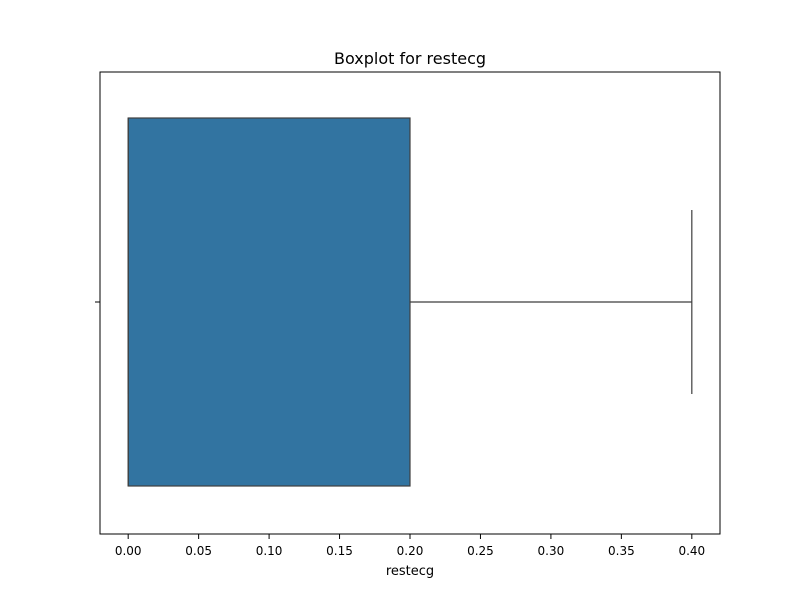  What do you see at coordinates (551, 551) in the screenshot?
I see `x-tick-label: 0.30` at bounding box center [551, 551].